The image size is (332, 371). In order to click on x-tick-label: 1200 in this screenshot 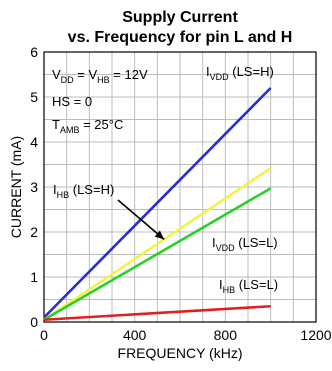, I will do `click(315, 335)`.